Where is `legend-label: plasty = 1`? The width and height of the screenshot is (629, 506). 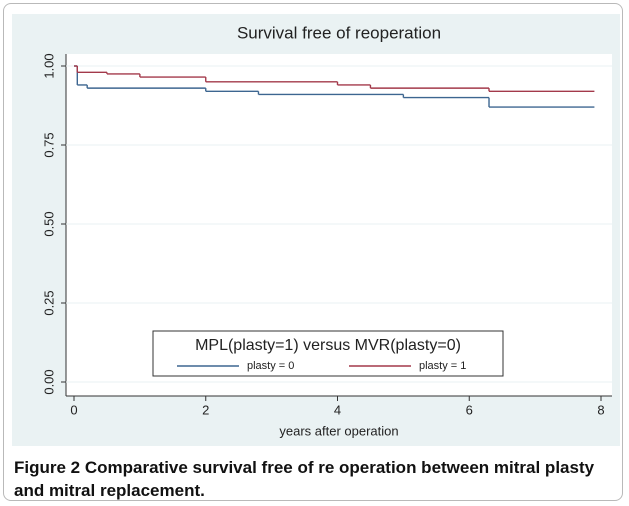 legend-label: plasty = 1 is located at coordinates (442, 366).